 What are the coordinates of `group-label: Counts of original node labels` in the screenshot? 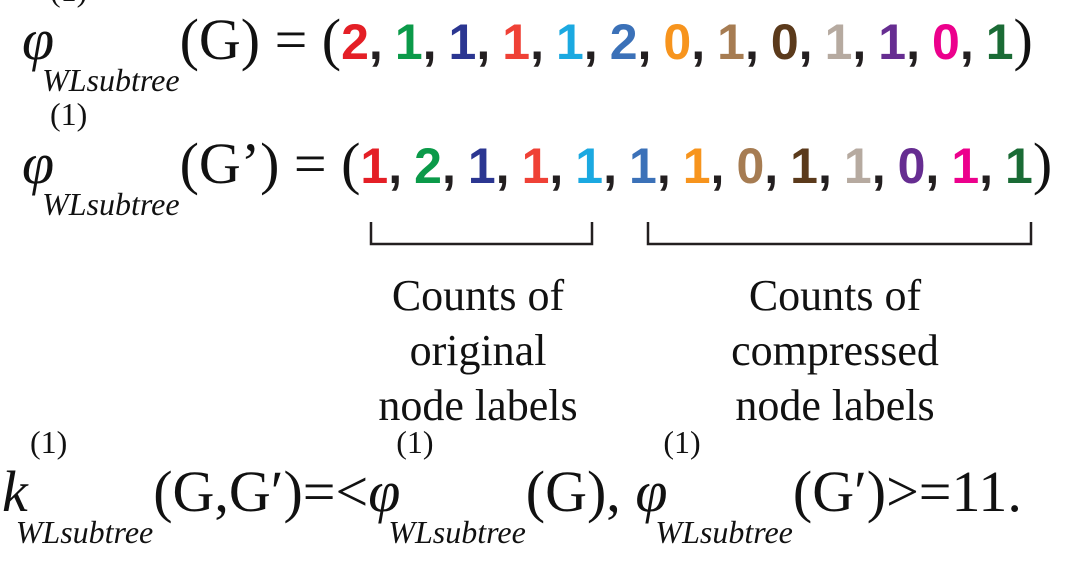 It's located at (478, 350).